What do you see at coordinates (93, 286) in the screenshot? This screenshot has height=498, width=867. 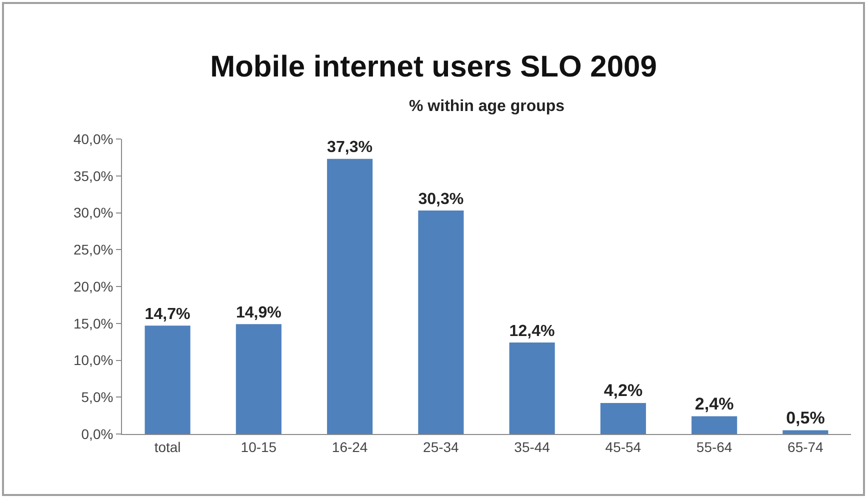 I see `y-tick-label: 20,0%` at bounding box center [93, 286].